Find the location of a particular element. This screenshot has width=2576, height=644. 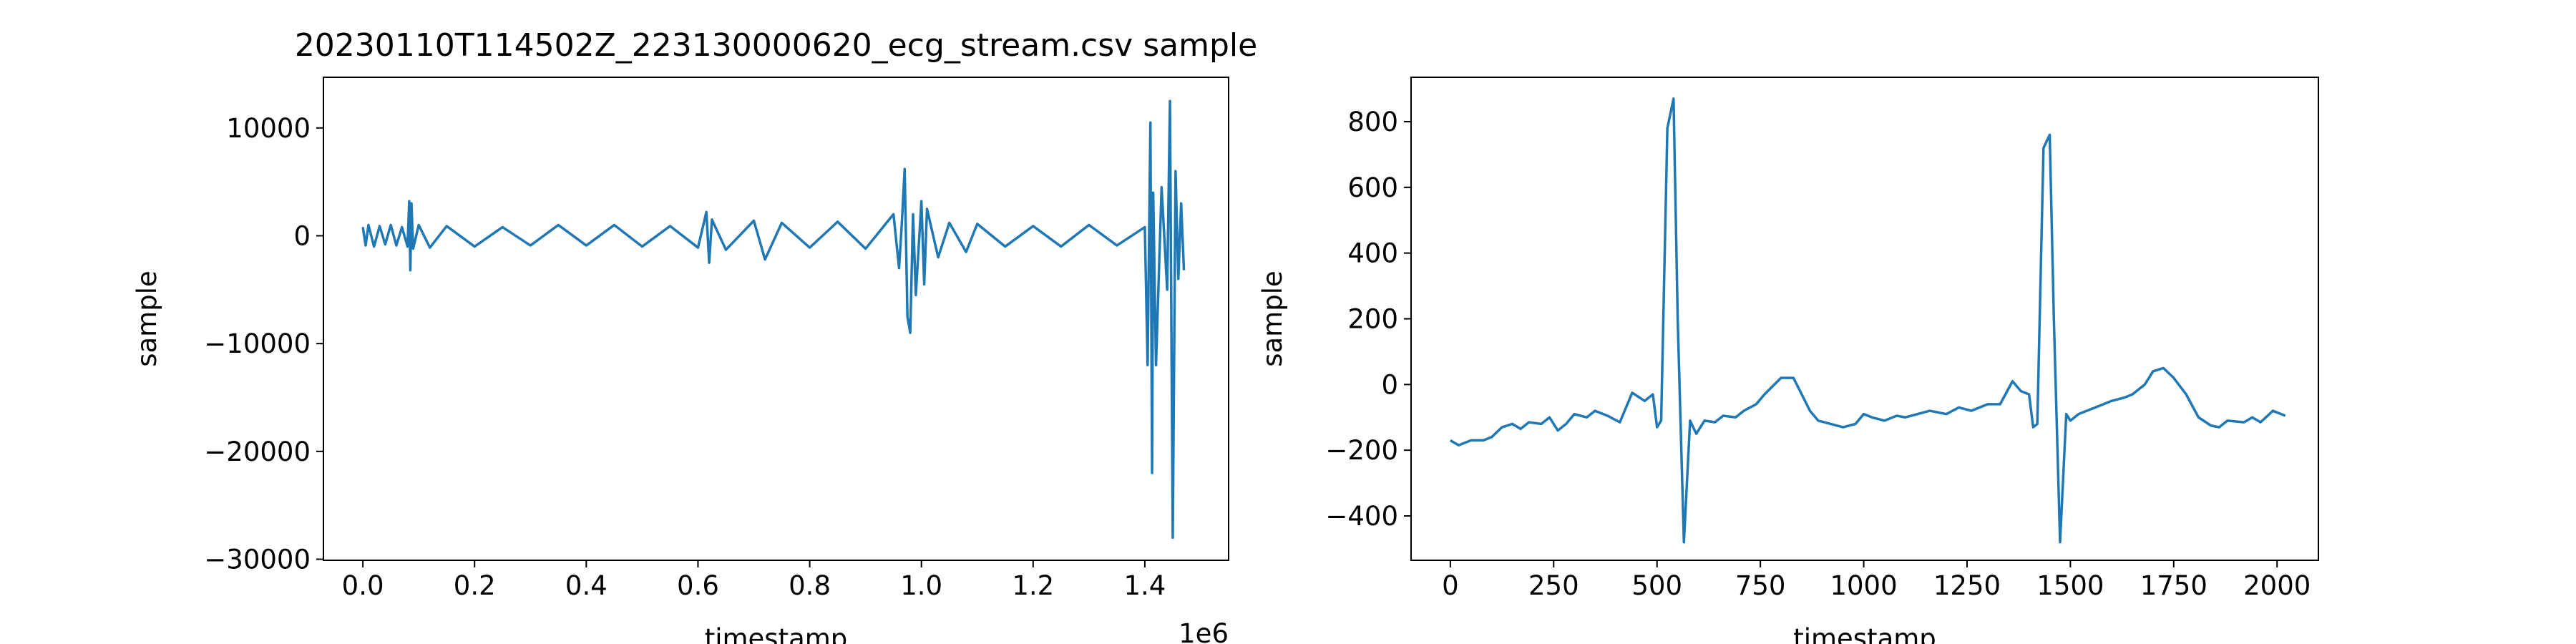

x-tick-label: 0.8 is located at coordinates (810, 585).